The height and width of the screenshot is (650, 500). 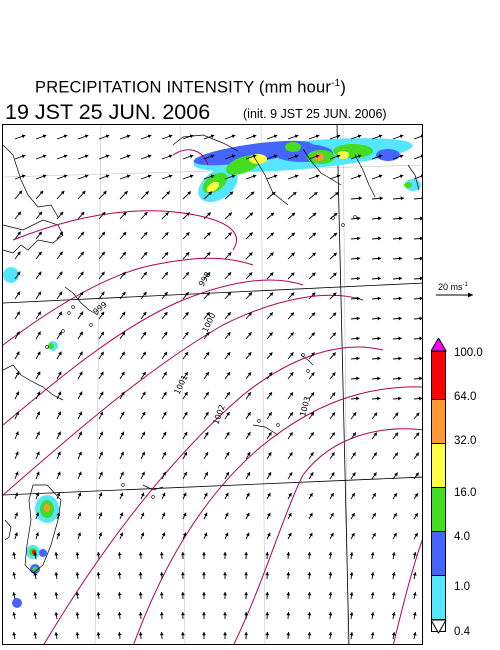 I want to click on colorbar-swatch, so click(x=438, y=422).